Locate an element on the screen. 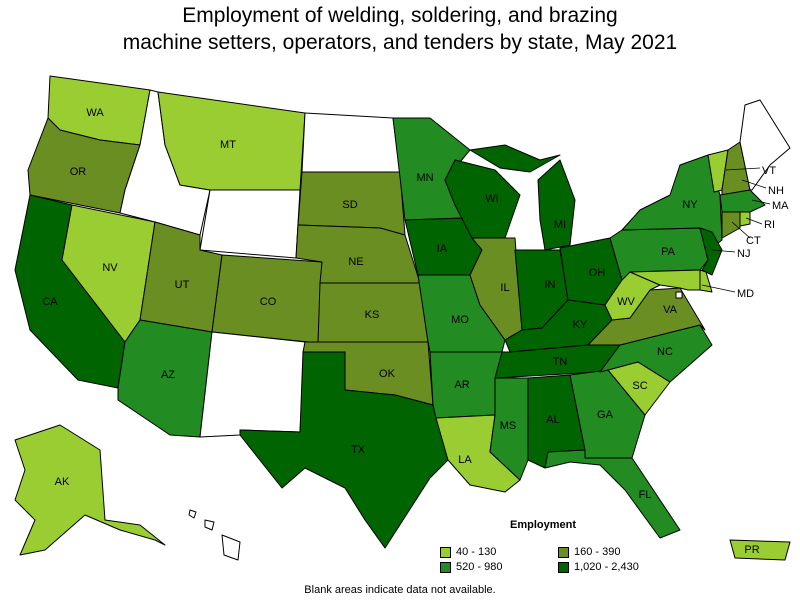 The height and width of the screenshot is (600, 800). state-ri is located at coordinates (745, 219).